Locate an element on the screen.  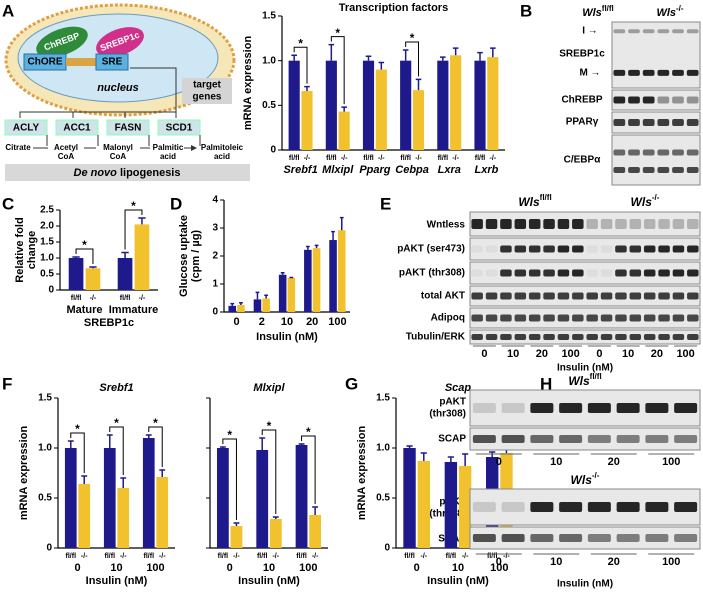
blot-row-label: pAKT is located at coordinates (452, 402).